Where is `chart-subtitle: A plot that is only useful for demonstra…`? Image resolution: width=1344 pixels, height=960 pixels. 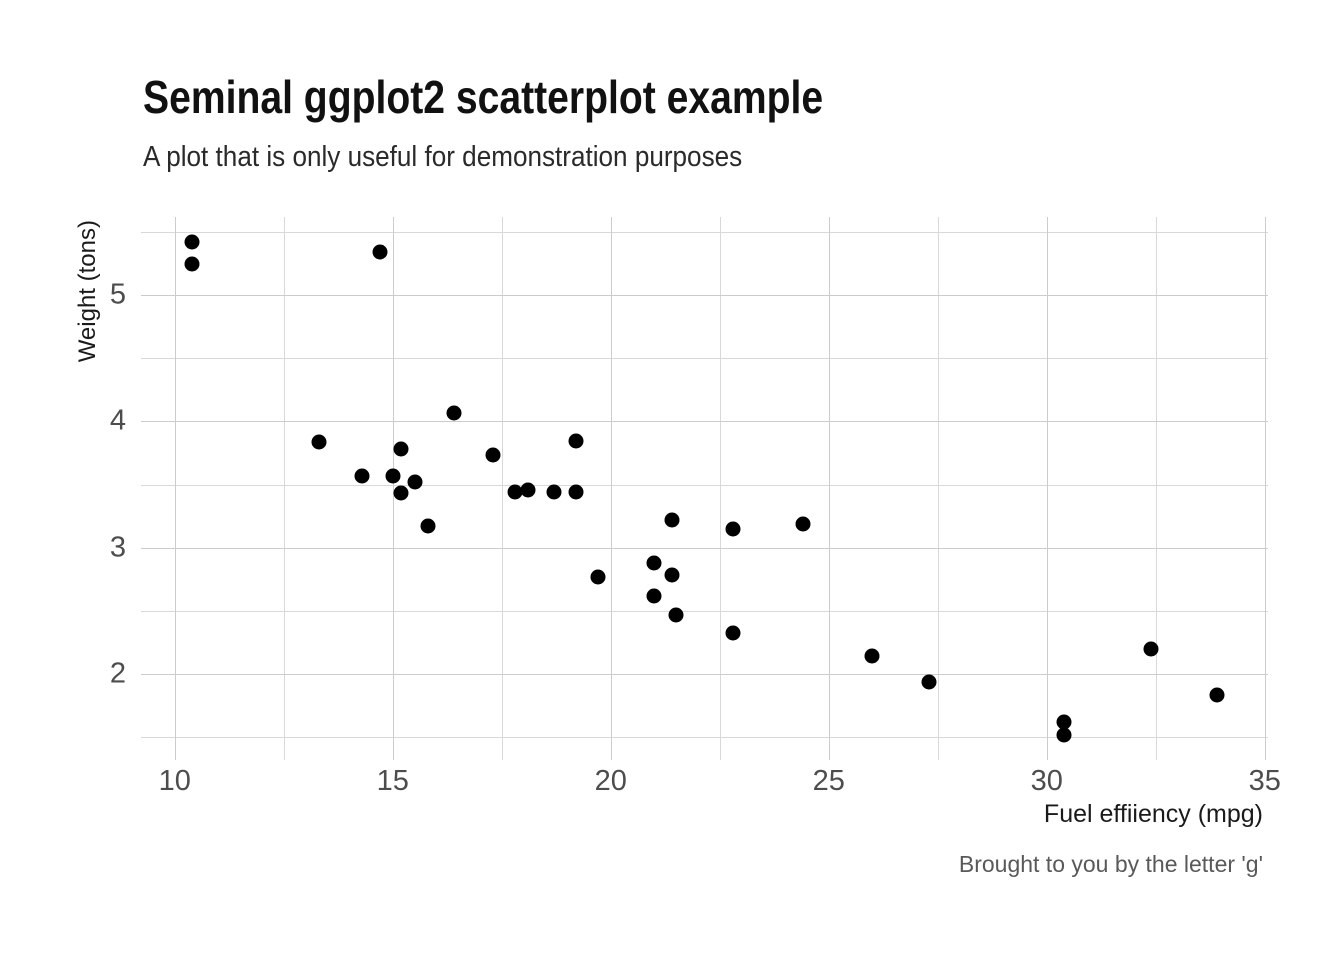
chart-subtitle: A plot that is only useful for demonstra… is located at coordinates (476, 157).